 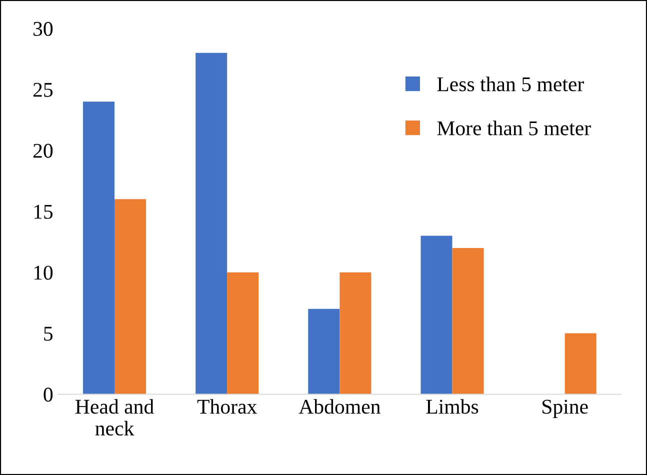 What do you see at coordinates (43, 211) in the screenshot?
I see `y-tick-label: 15` at bounding box center [43, 211].